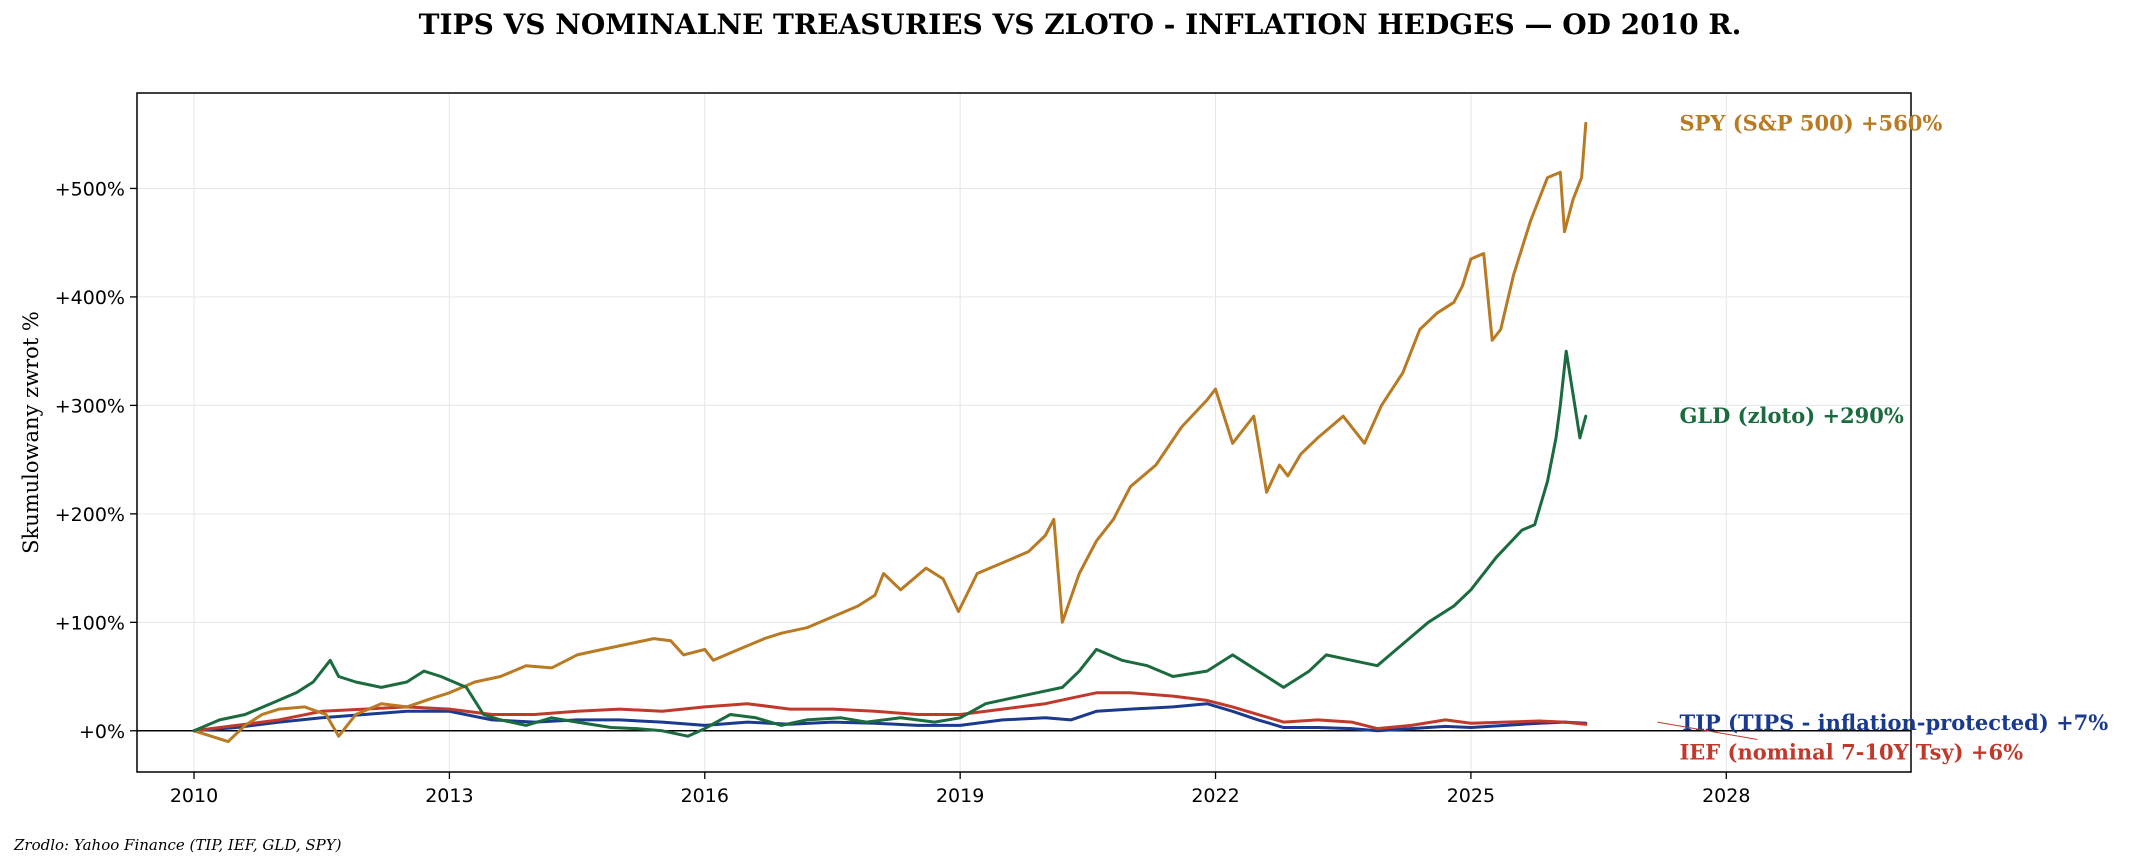  What do you see at coordinates (960, 796) in the screenshot?
I see `x-tick-label: 2019` at bounding box center [960, 796].